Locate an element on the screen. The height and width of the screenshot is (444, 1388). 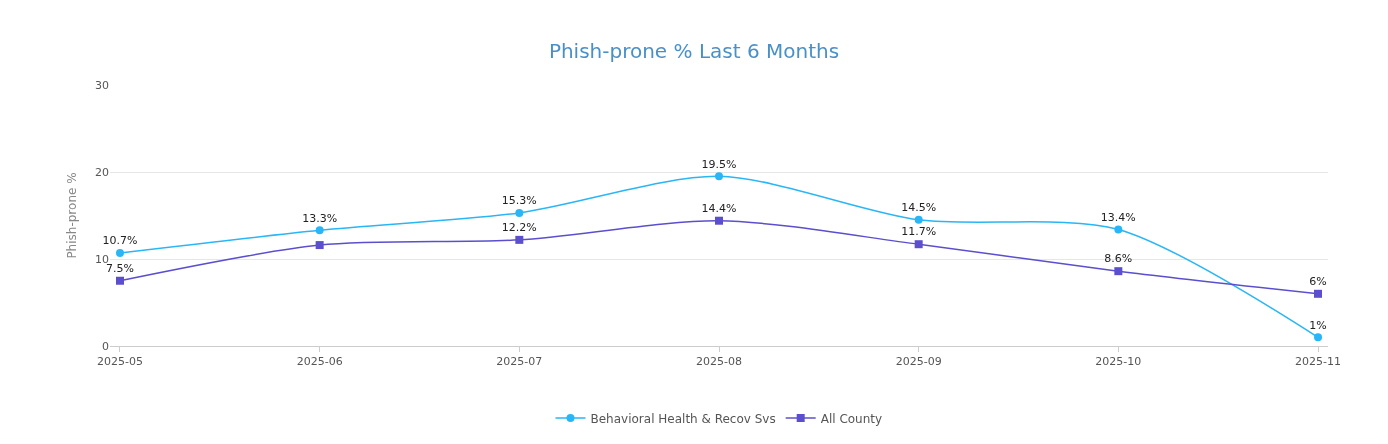
x-tick-label: 2025-11 is located at coordinates (1318, 362).